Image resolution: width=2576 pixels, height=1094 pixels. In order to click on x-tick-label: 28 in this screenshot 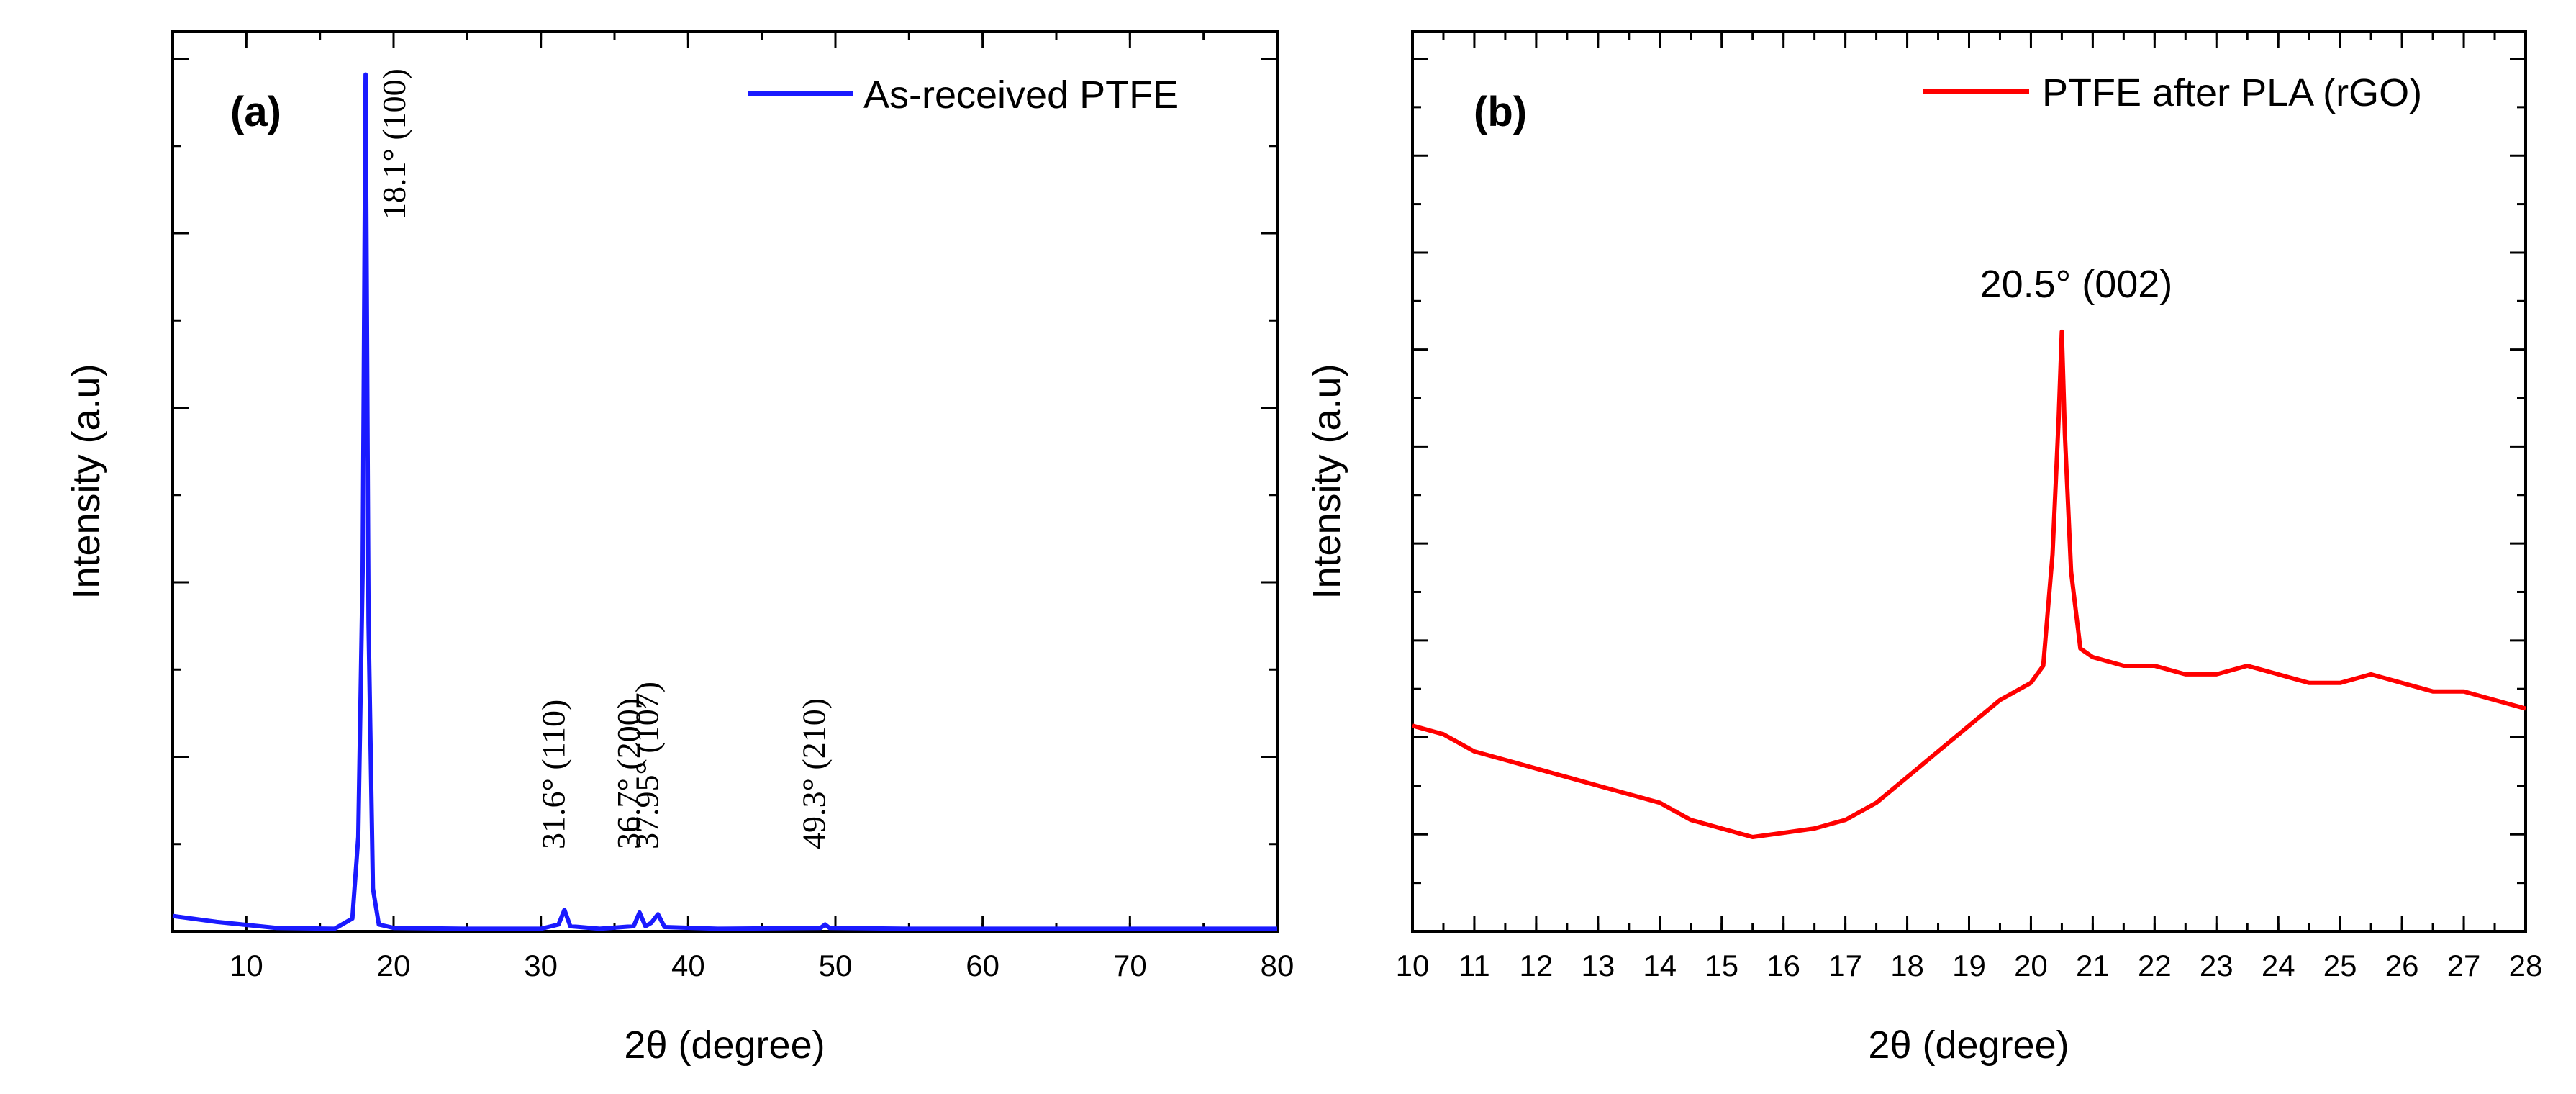, I will do `click(2526, 965)`.